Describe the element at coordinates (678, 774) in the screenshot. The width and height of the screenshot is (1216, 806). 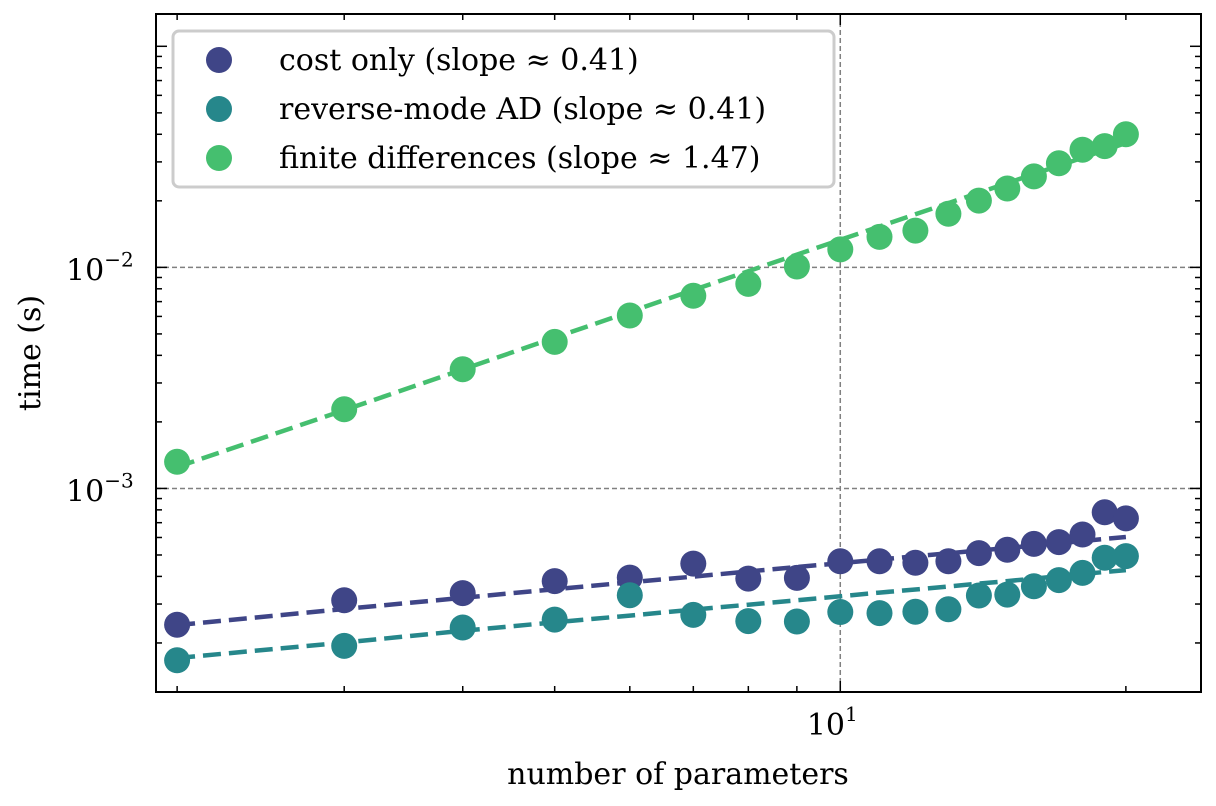
I see `x-axis-label: number of parameters` at that location.